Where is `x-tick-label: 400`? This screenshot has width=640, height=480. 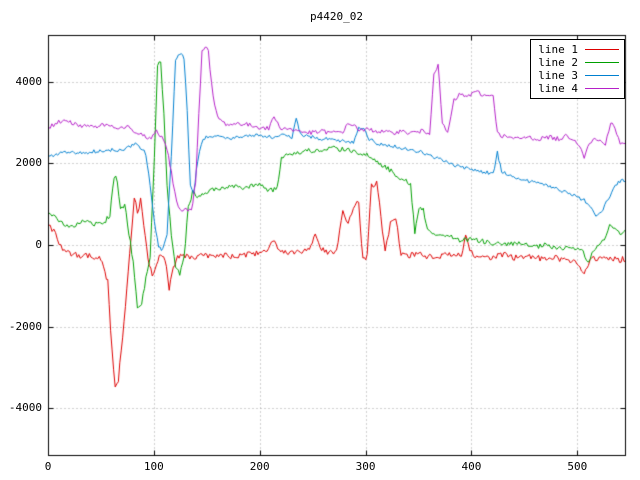
x-tick-label: 400 is located at coordinates (471, 466).